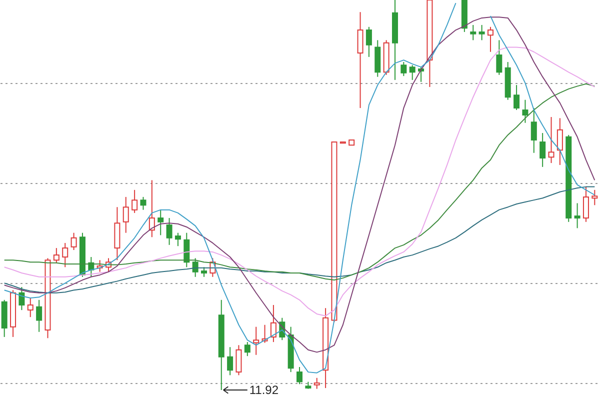 The height and width of the screenshot is (401, 599). I want to click on annotation: 11.92, so click(264, 390).